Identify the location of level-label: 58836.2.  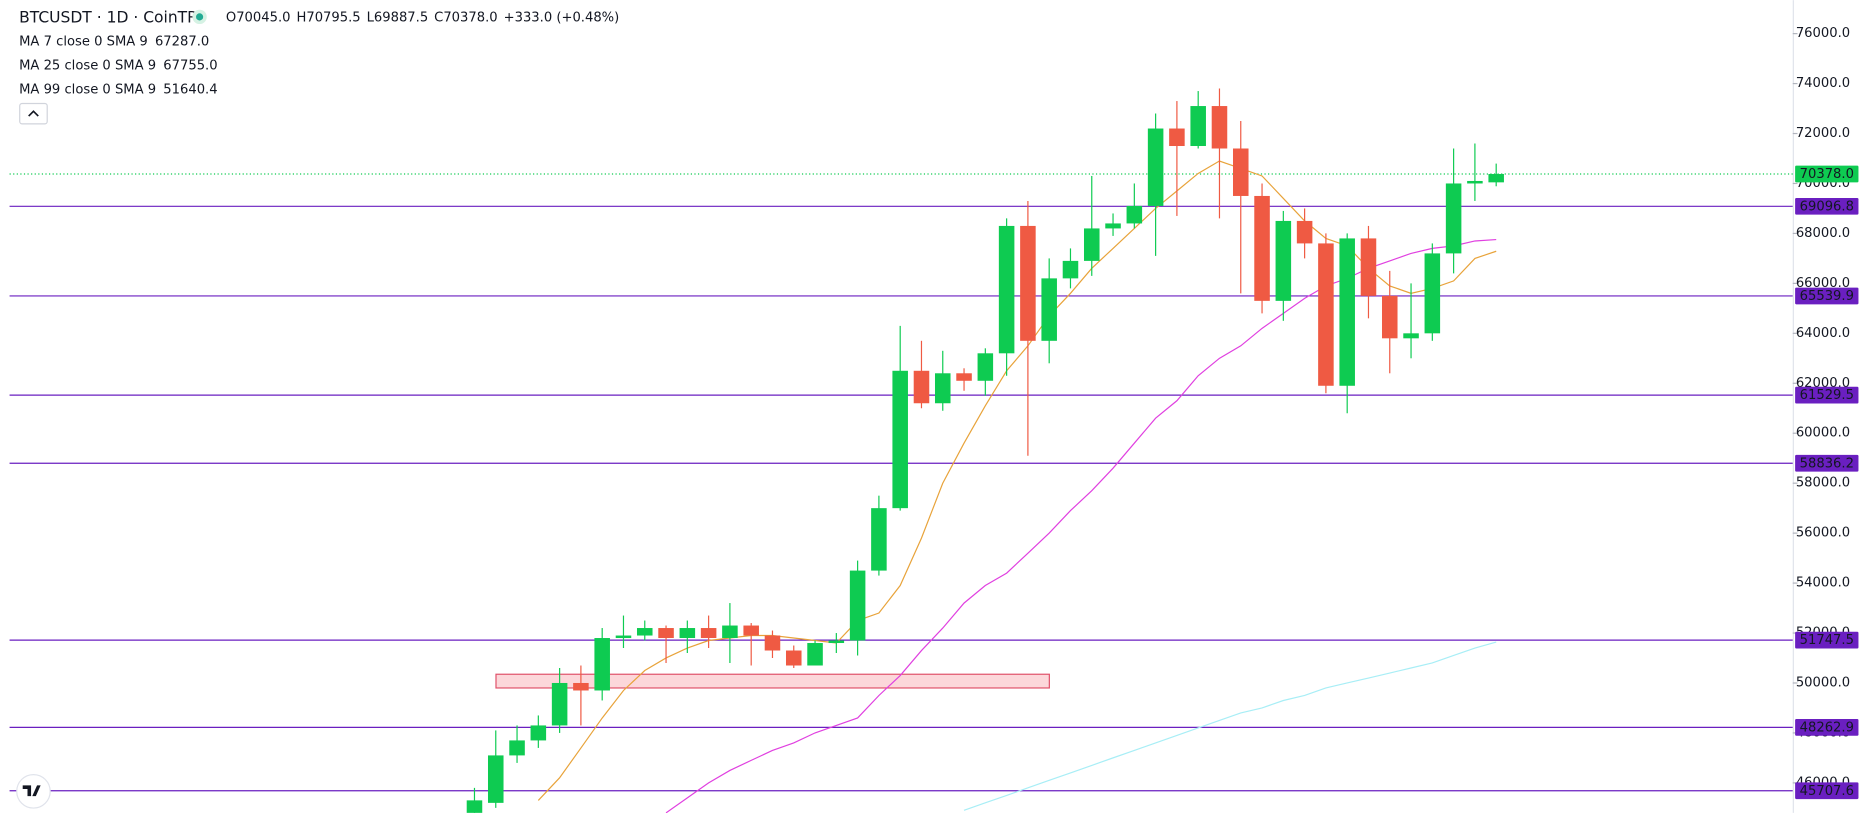
(1827, 463).